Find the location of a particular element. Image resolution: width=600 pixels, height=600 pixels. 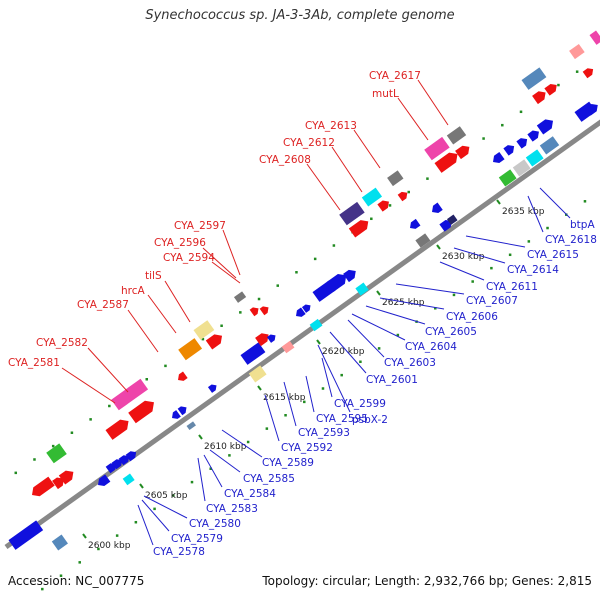

gene-label: CYA_2585 is located at coordinates (269, 479).